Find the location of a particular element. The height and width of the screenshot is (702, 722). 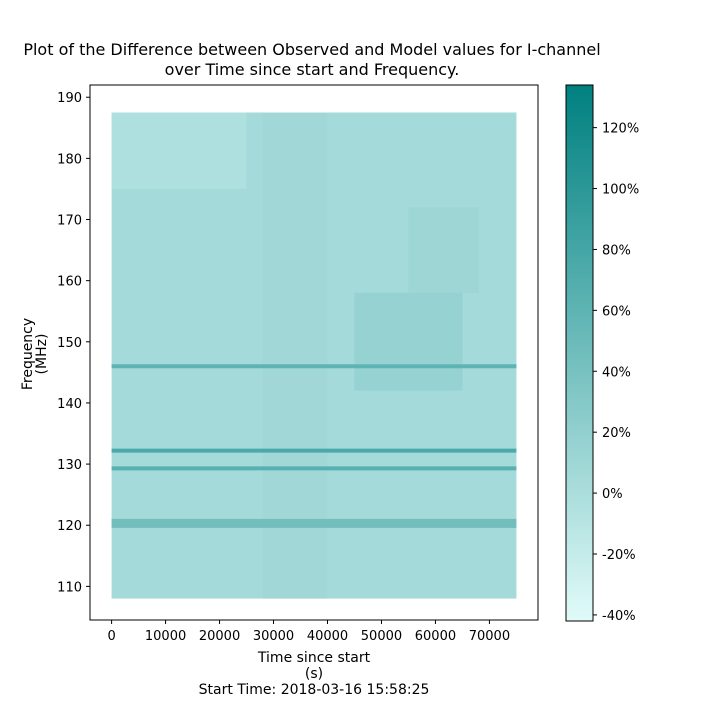

x-axis-ticks: 0 10000 20000 30000 40000 50000 60000 70000 is located at coordinates (308, 632).